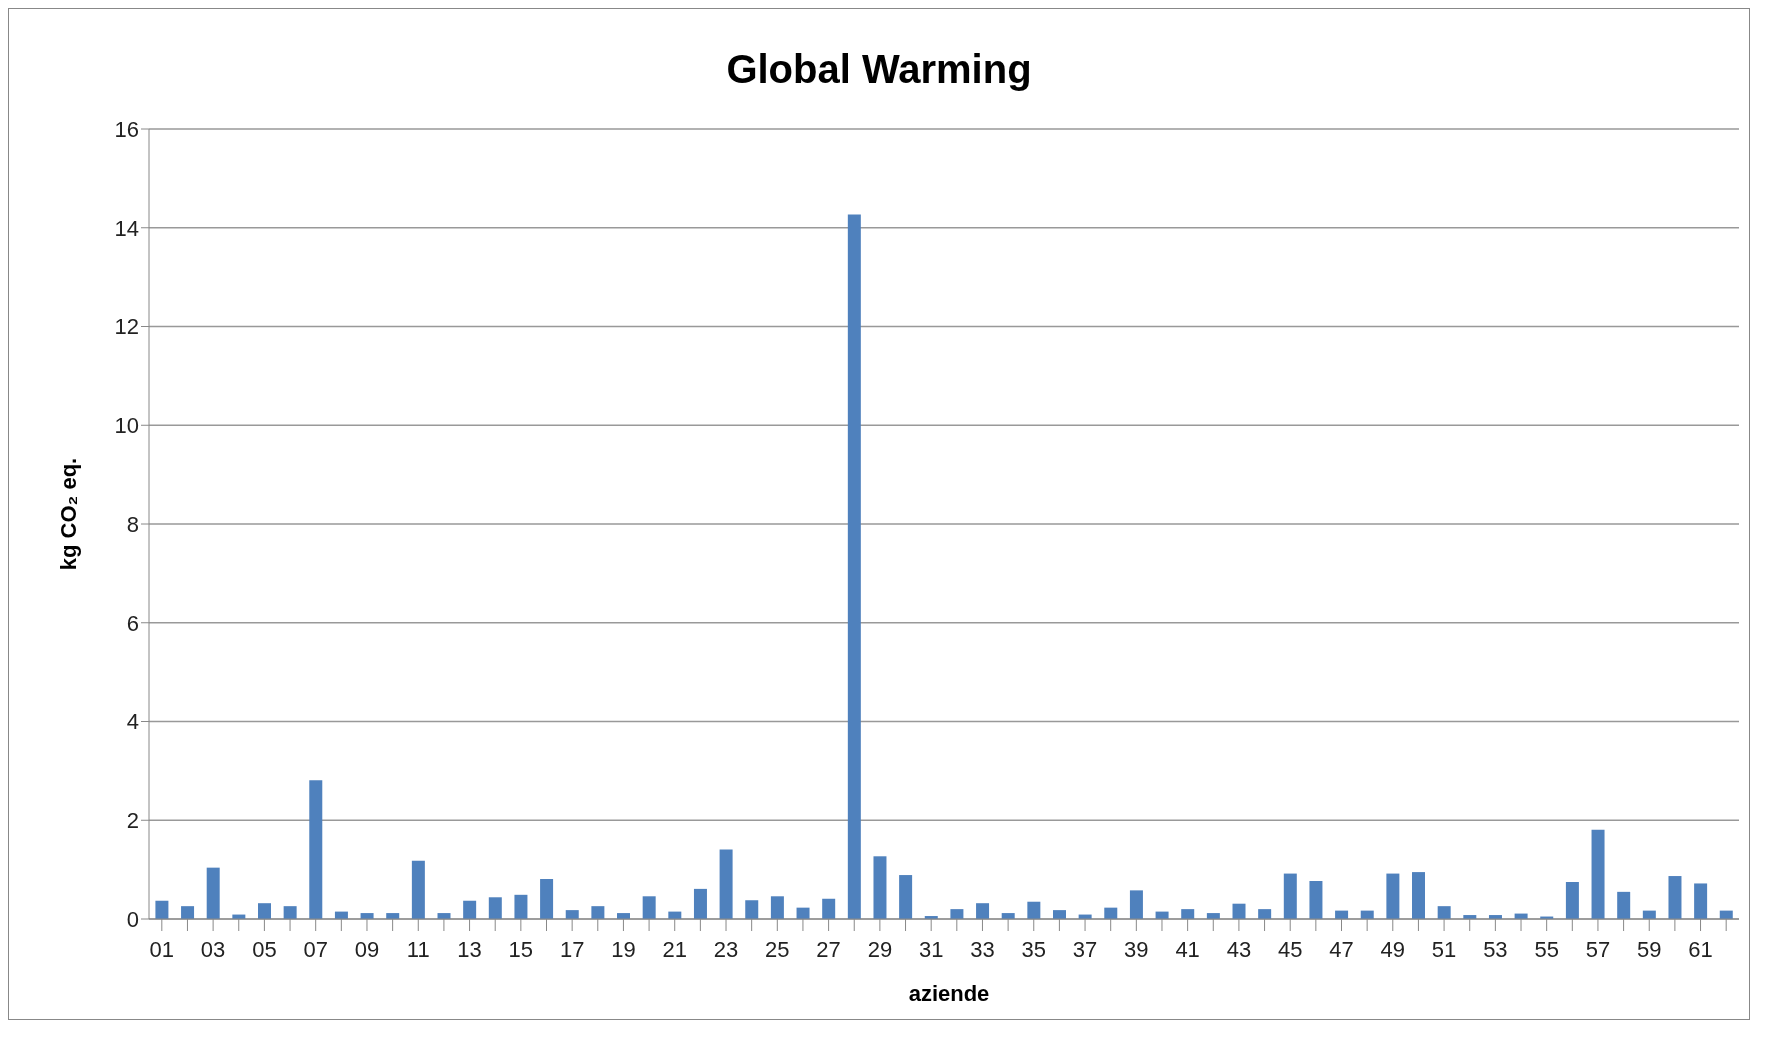 The width and height of the screenshot is (1789, 1040). What do you see at coordinates (1598, 949) in the screenshot?
I see `x-tick-label: 57` at bounding box center [1598, 949].